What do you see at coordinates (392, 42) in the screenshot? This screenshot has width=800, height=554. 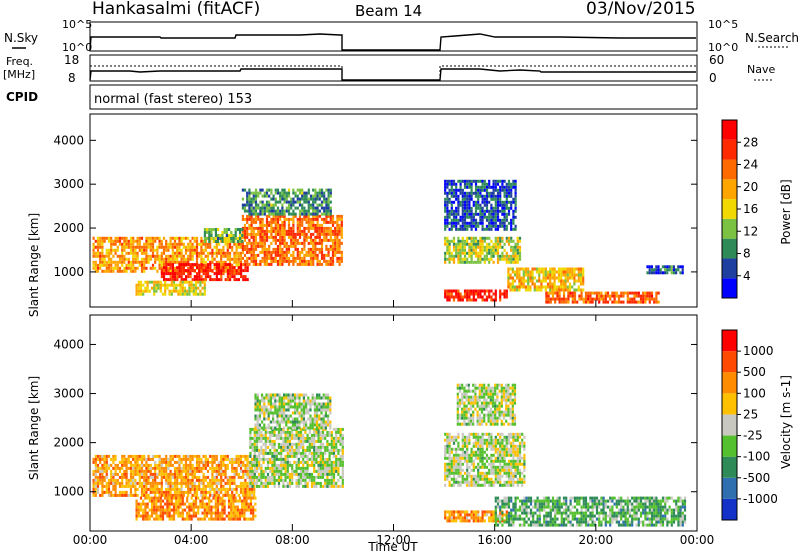 I see `nsky-trace` at bounding box center [392, 42].